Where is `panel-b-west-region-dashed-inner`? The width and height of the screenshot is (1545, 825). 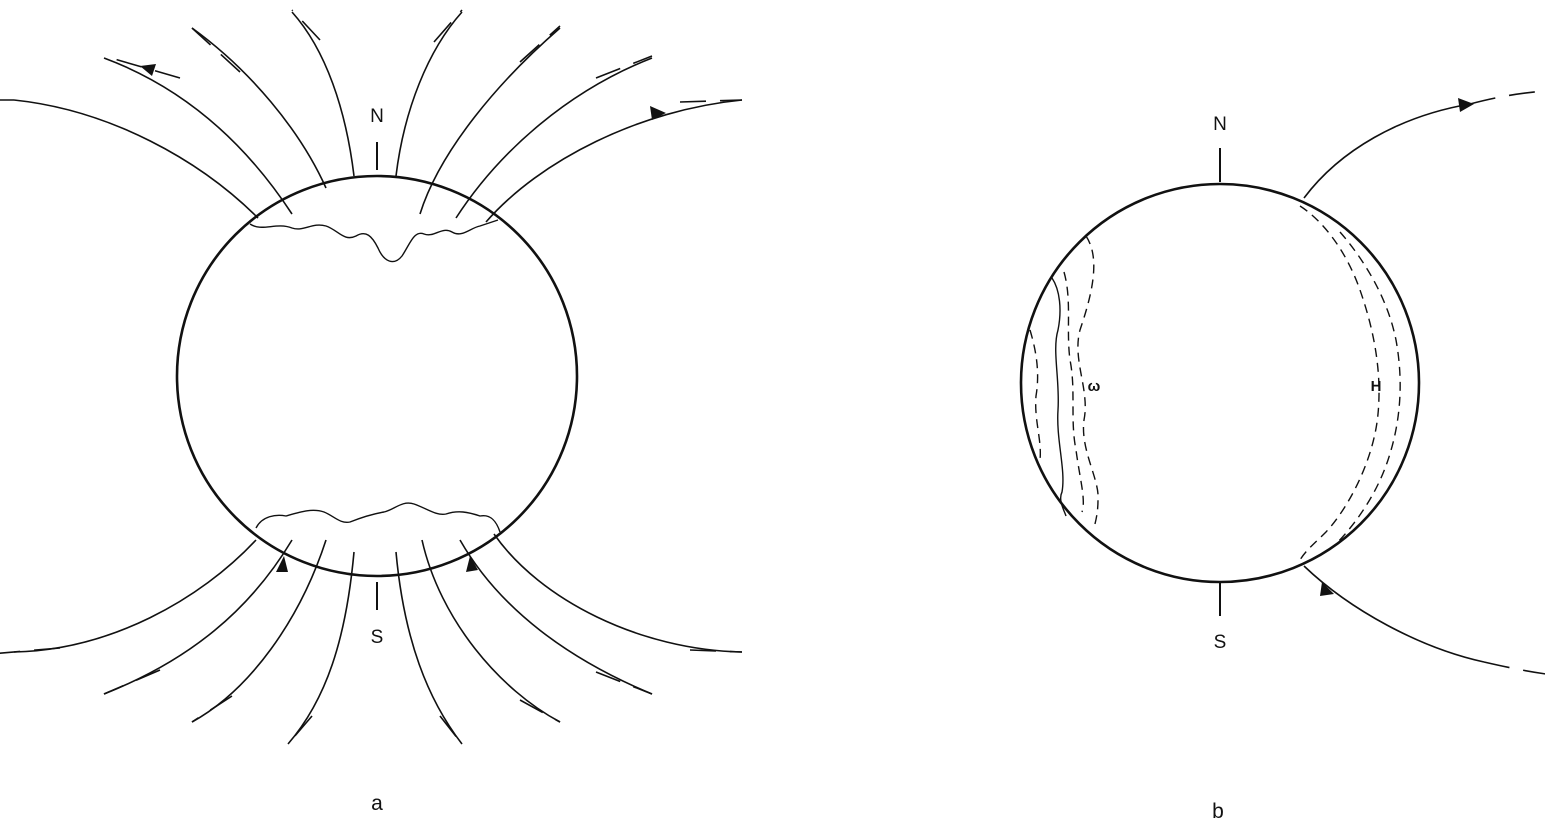
panel-b-west-region-dashed-inner is located at coordinates (1035, 395).